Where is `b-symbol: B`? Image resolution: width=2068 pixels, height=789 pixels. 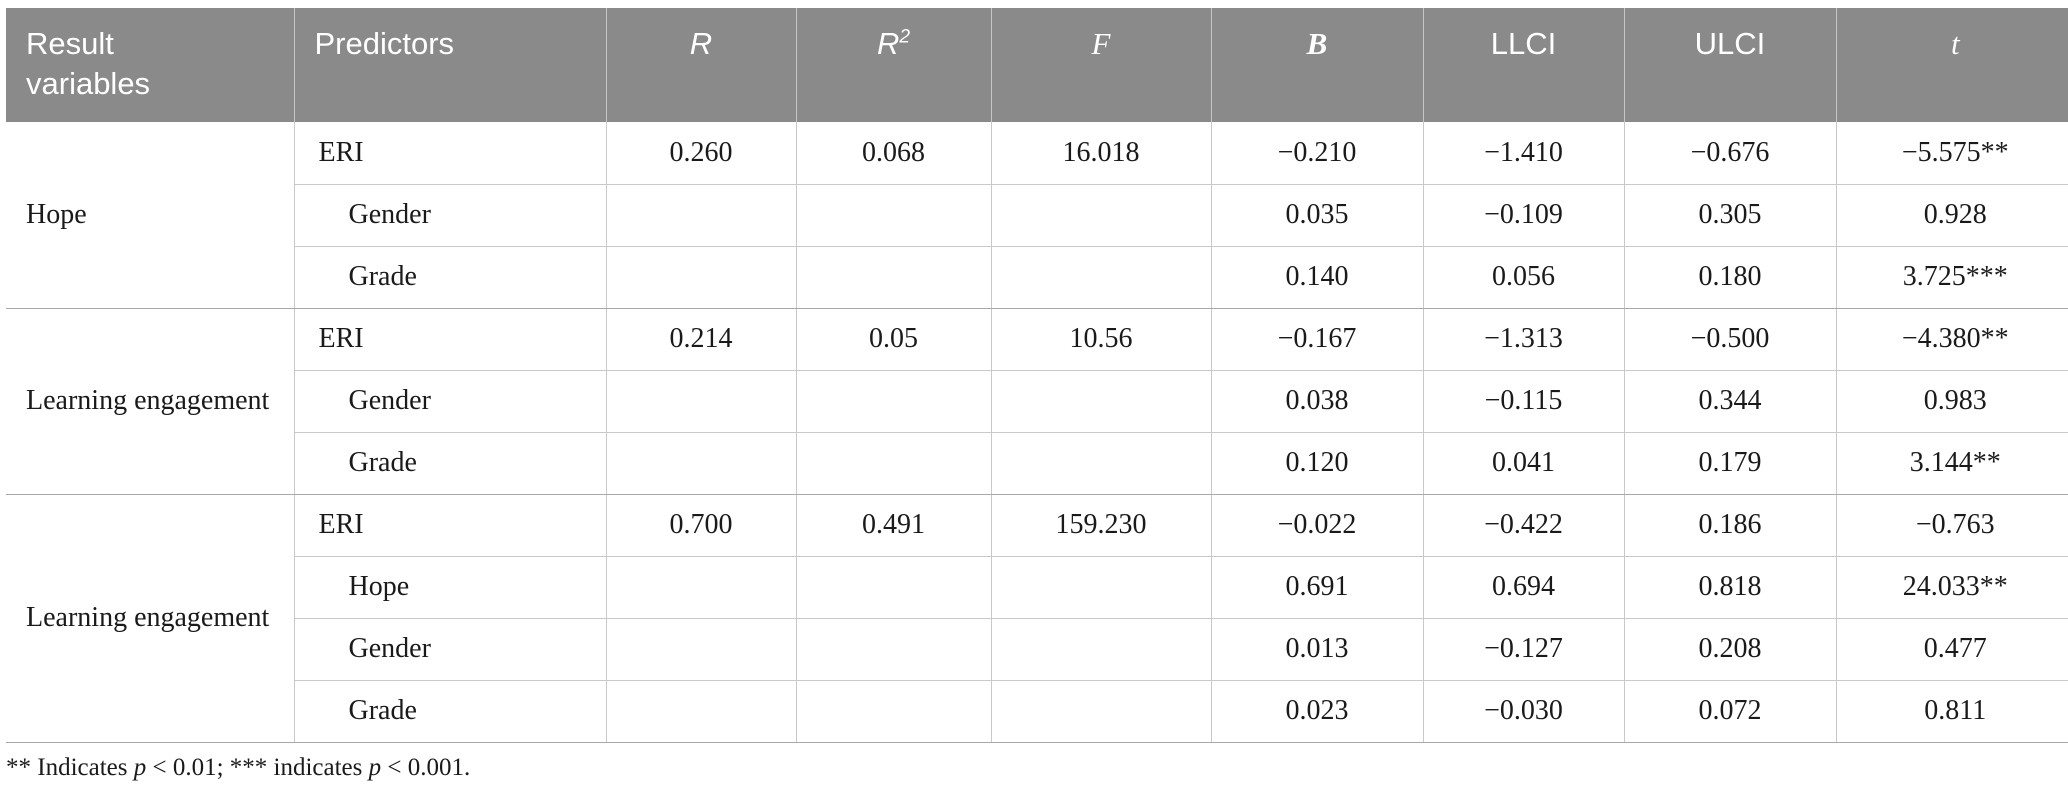 b-symbol: B is located at coordinates (1317, 43).